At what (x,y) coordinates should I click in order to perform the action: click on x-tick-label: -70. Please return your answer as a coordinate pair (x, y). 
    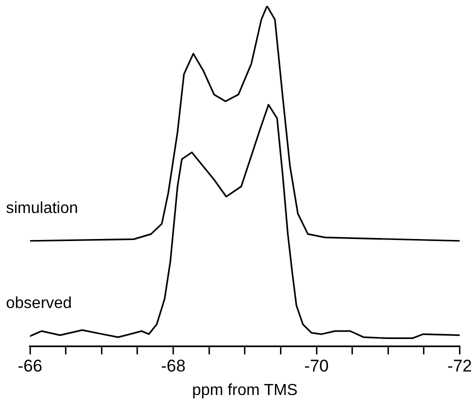
    Looking at the image, I should click on (316, 366).